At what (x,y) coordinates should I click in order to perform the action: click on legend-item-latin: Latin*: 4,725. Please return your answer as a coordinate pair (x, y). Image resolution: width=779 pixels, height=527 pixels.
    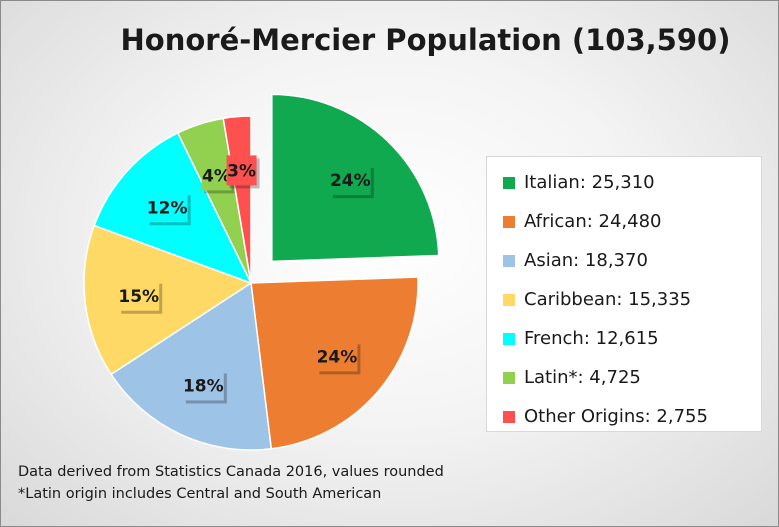
    Looking at the image, I should click on (624, 377).